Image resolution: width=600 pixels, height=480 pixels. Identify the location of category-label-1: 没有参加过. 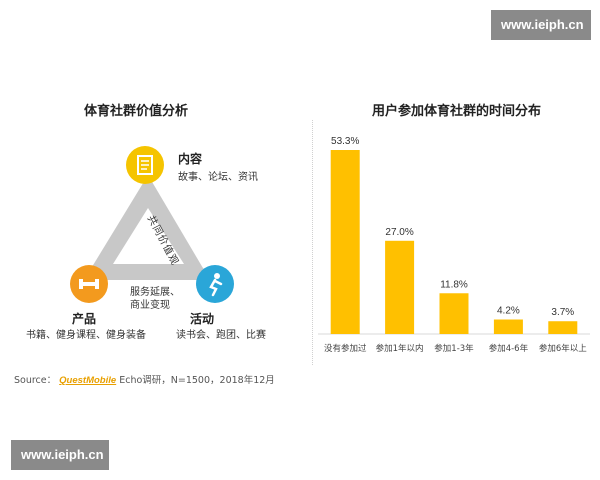
(345, 348).